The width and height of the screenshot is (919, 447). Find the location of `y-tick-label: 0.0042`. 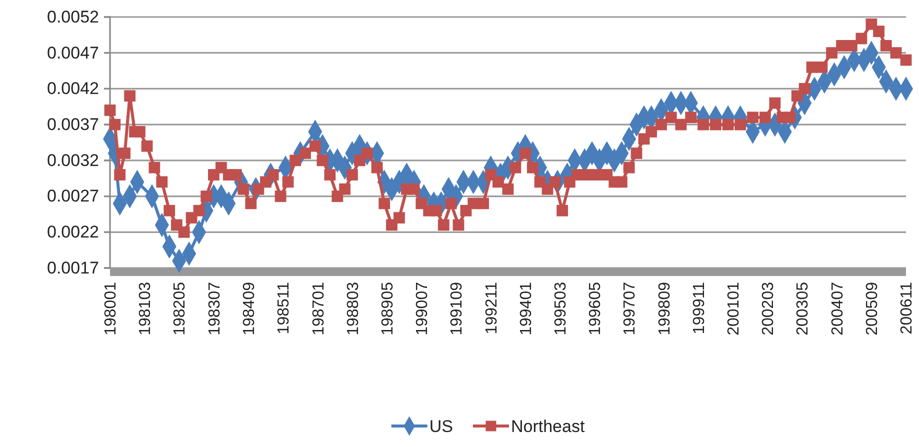

y-tick-label: 0.0042 is located at coordinates (73, 88).